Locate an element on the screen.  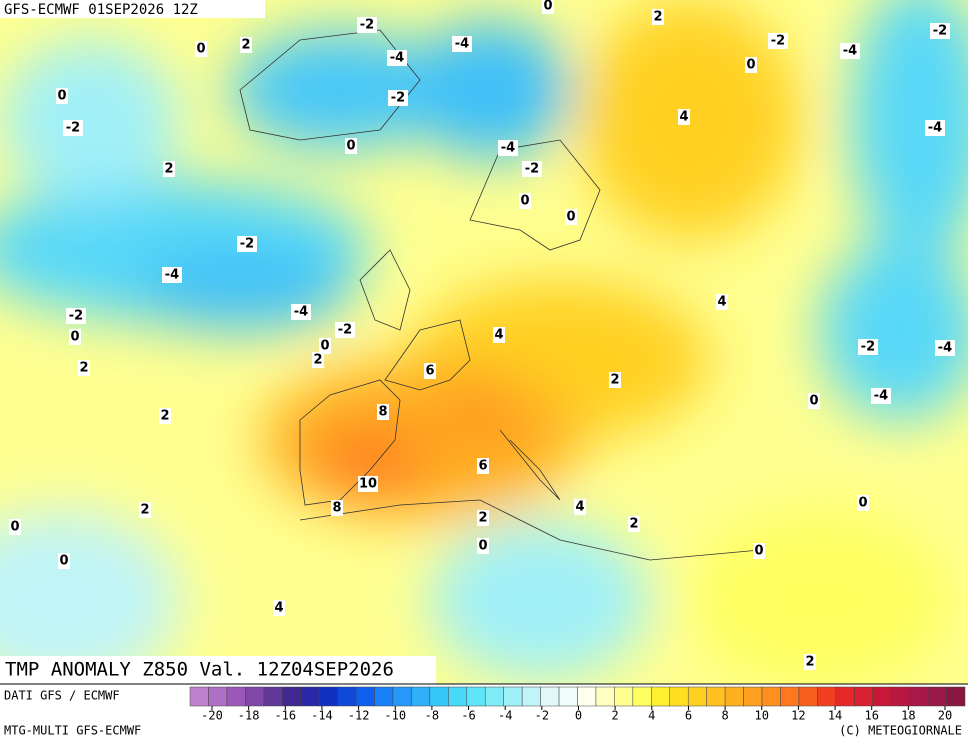
colorbar-tick-label: 6 is located at coordinates (688, 716).